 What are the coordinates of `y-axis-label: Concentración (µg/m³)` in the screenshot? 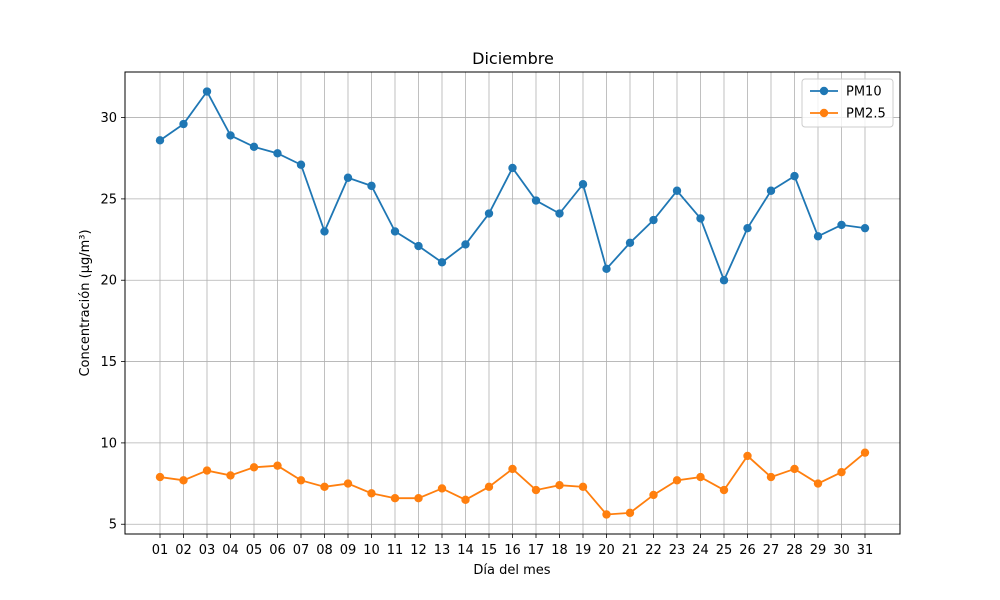 It's located at (85, 302).